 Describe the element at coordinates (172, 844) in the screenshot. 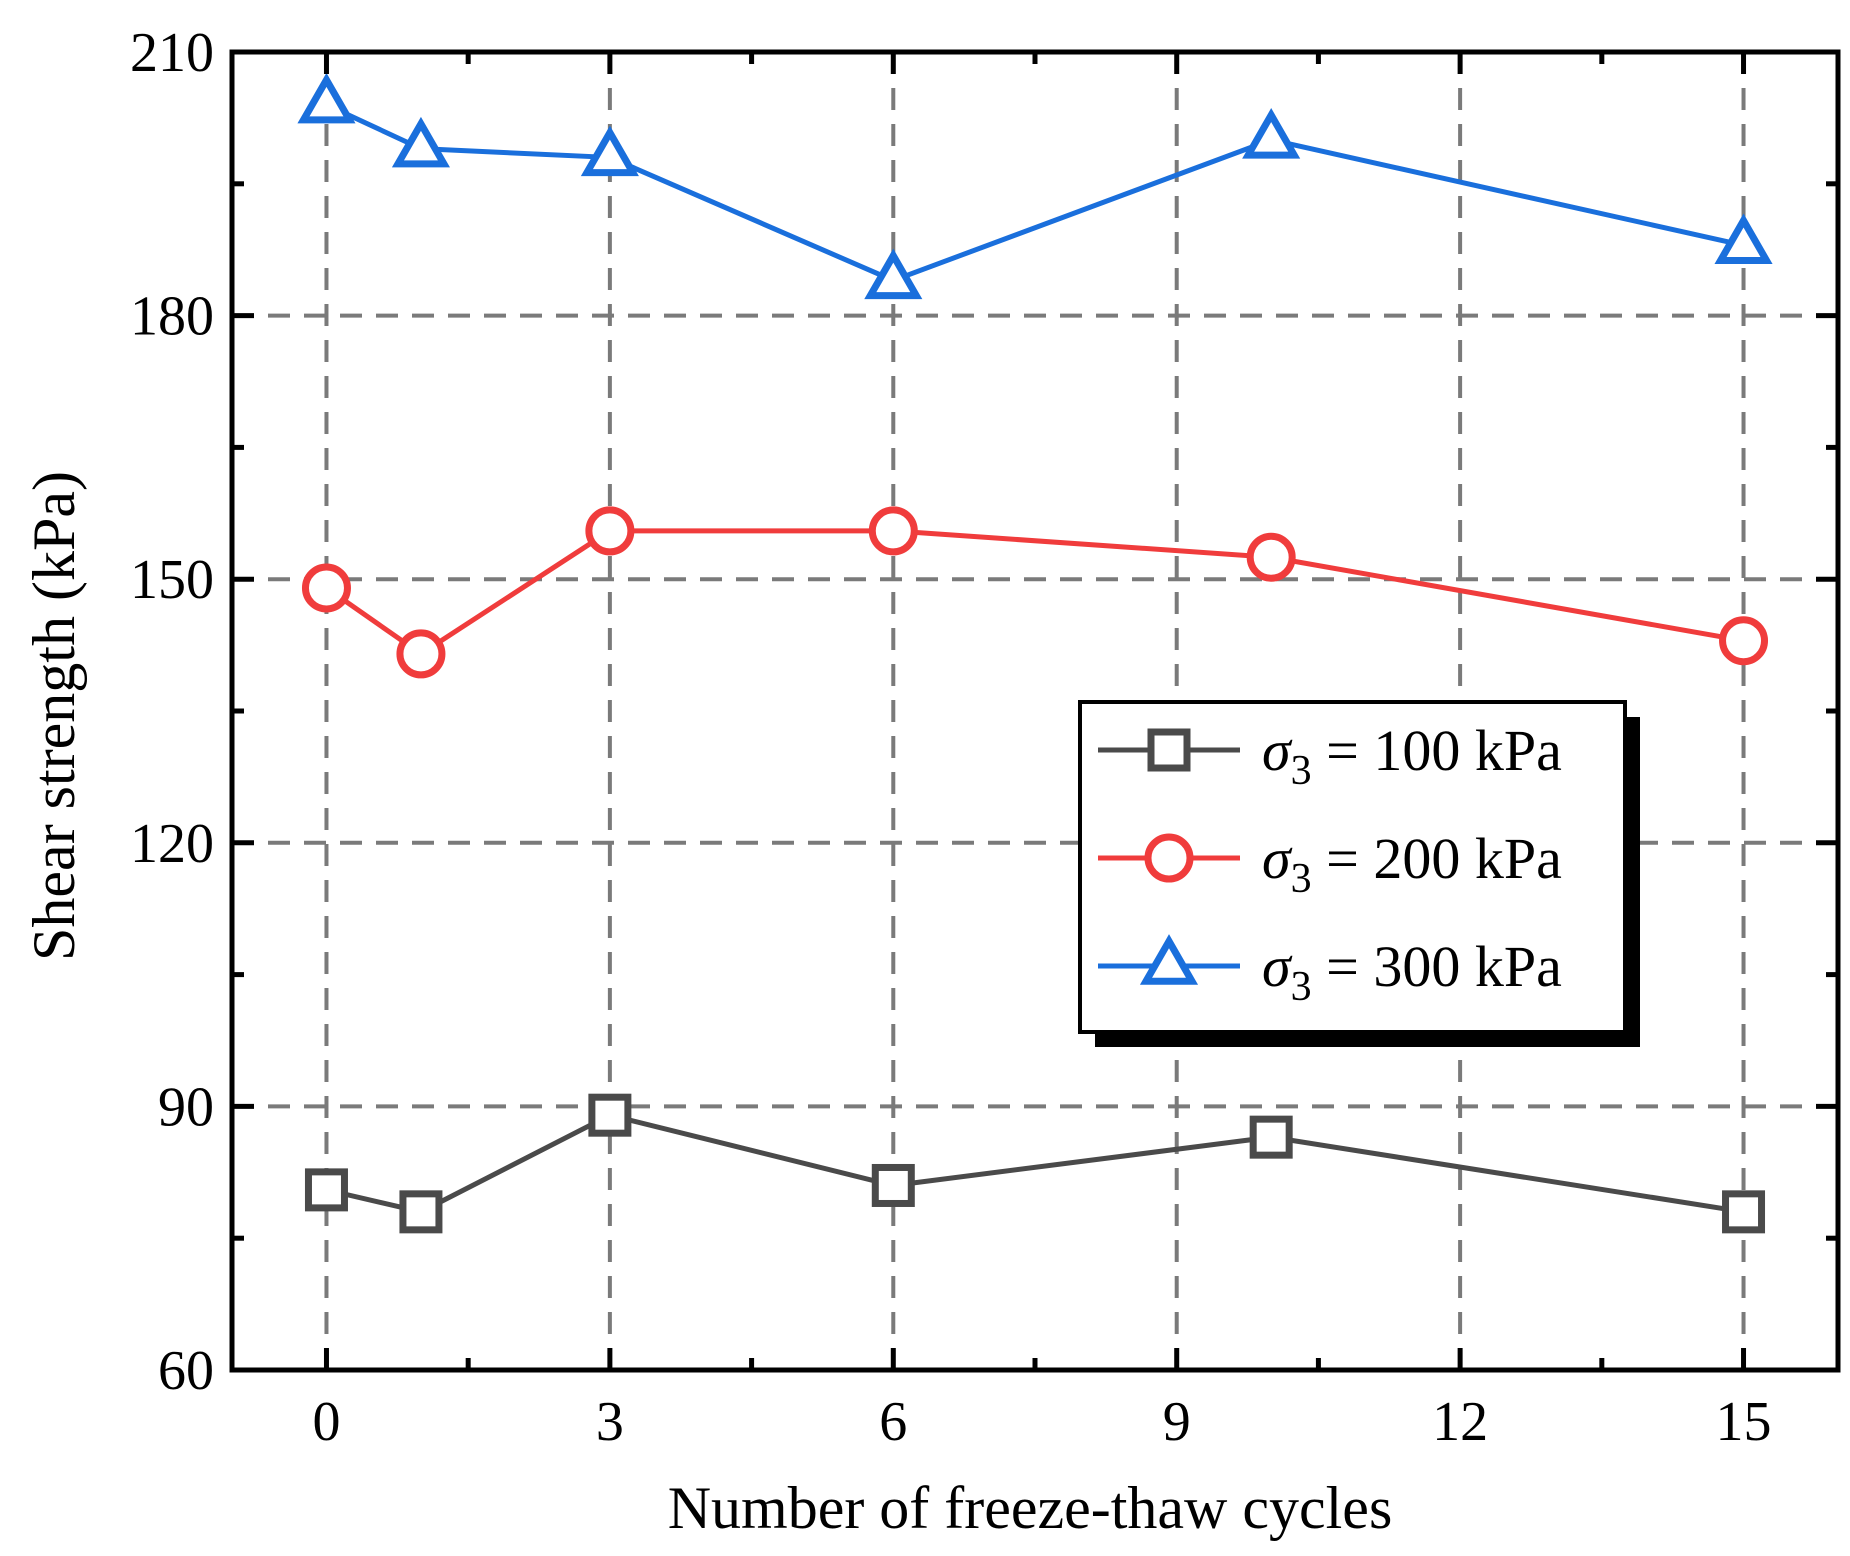

I see `y-tick-label: 120` at that location.